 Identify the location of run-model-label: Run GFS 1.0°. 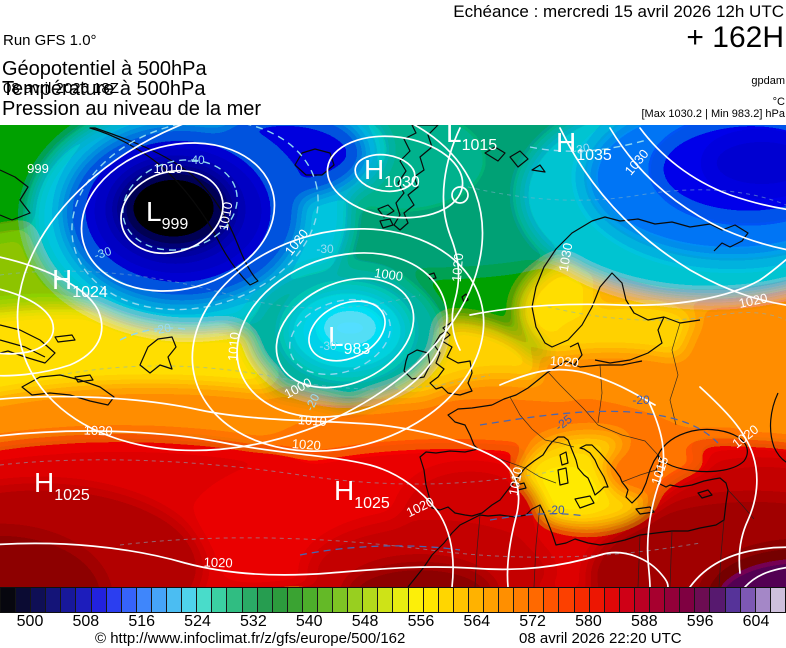
(50, 40).